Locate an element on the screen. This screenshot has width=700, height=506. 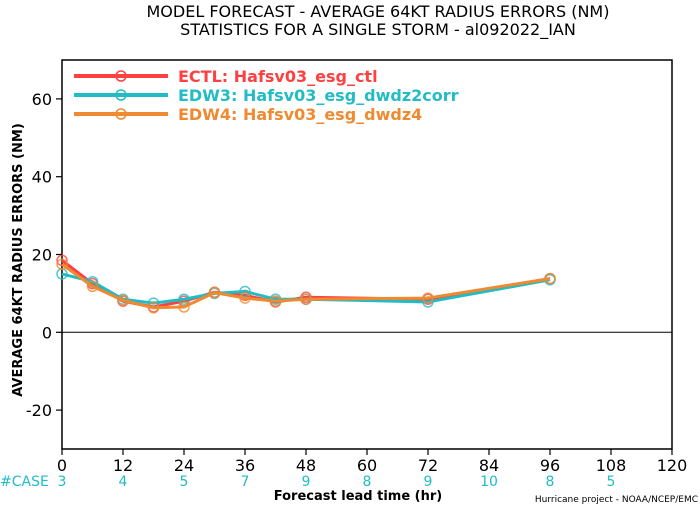
x-tick-label: 120 is located at coordinates (672, 465).